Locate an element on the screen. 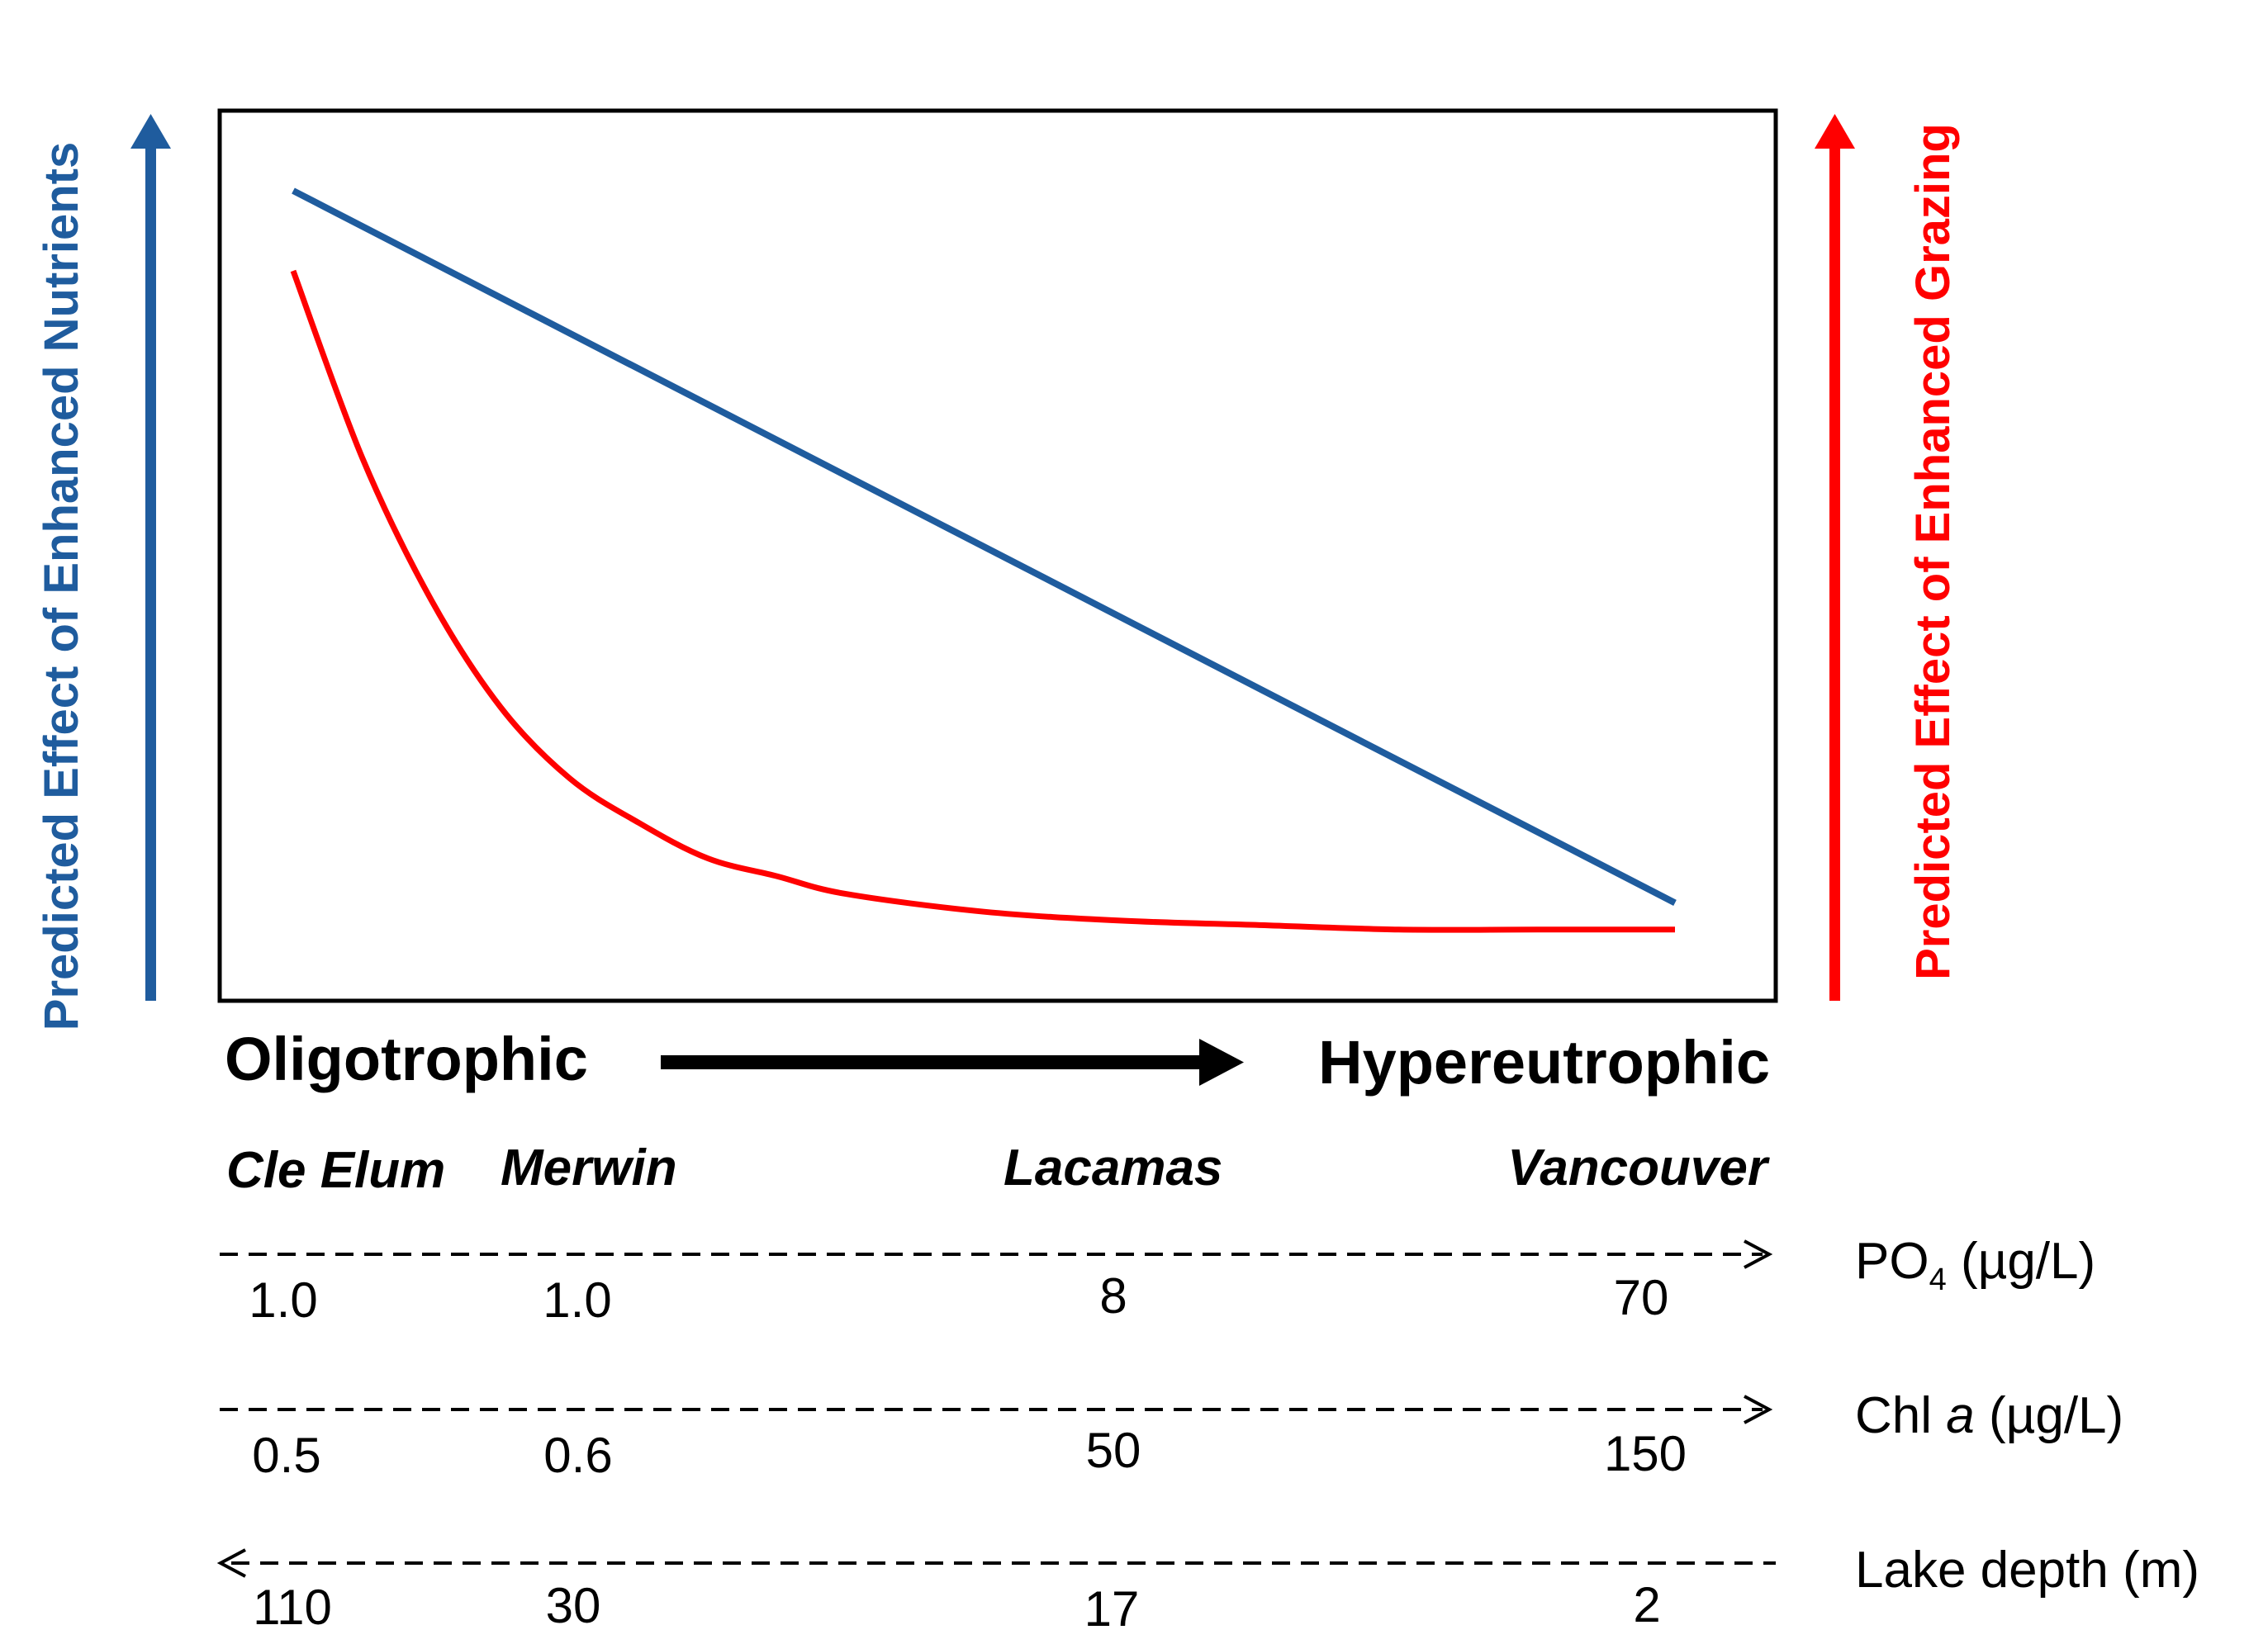 This screenshot has width=2268, height=1644. po4-scale: PO4 (µg/L) 1.0 1.0 8 70 is located at coordinates (1157, 1280).